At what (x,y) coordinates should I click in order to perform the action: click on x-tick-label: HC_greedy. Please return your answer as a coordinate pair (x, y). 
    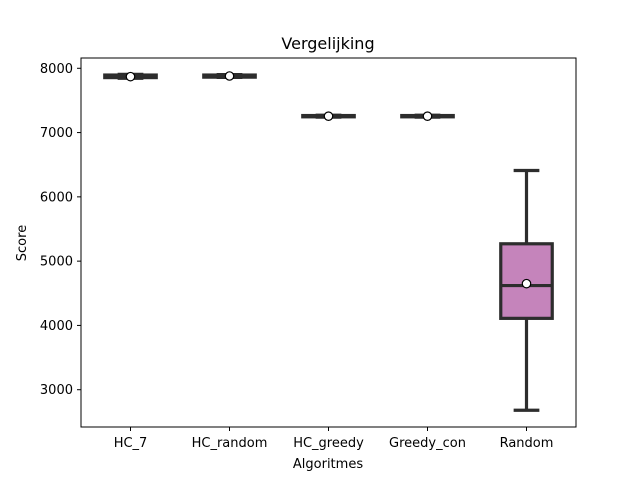
    Looking at the image, I should click on (328, 443).